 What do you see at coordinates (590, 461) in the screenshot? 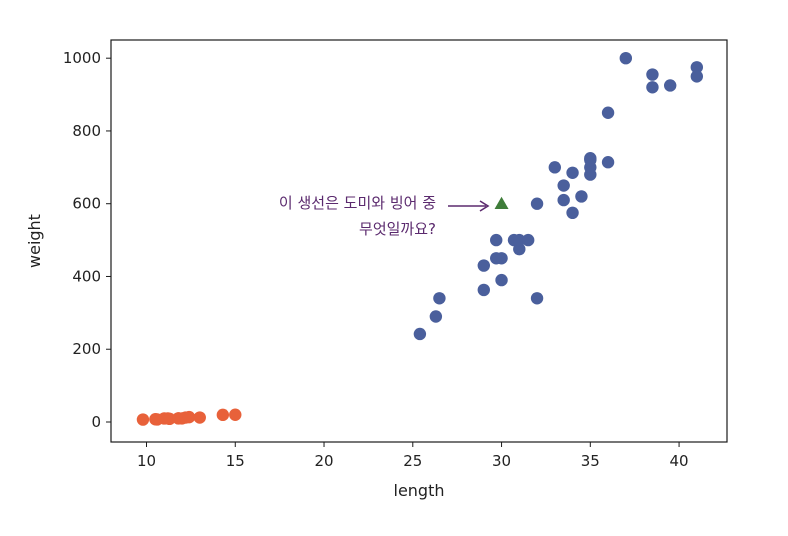
I see `x-tick-label: 35` at bounding box center [590, 461].